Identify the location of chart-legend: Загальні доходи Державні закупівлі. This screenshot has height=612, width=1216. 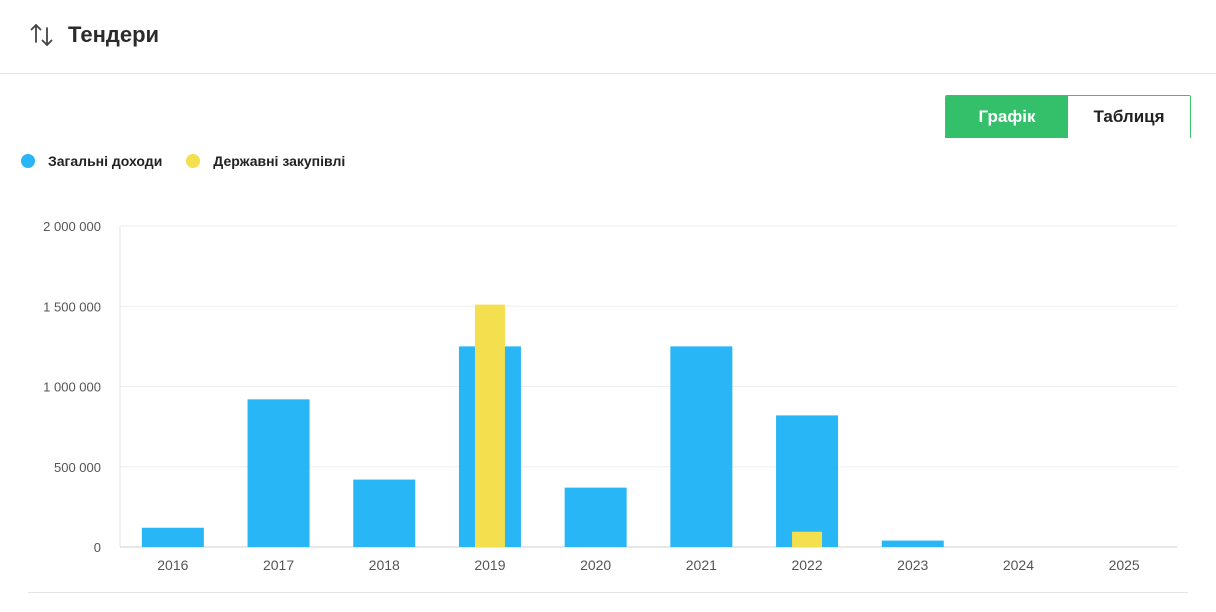
(195, 161).